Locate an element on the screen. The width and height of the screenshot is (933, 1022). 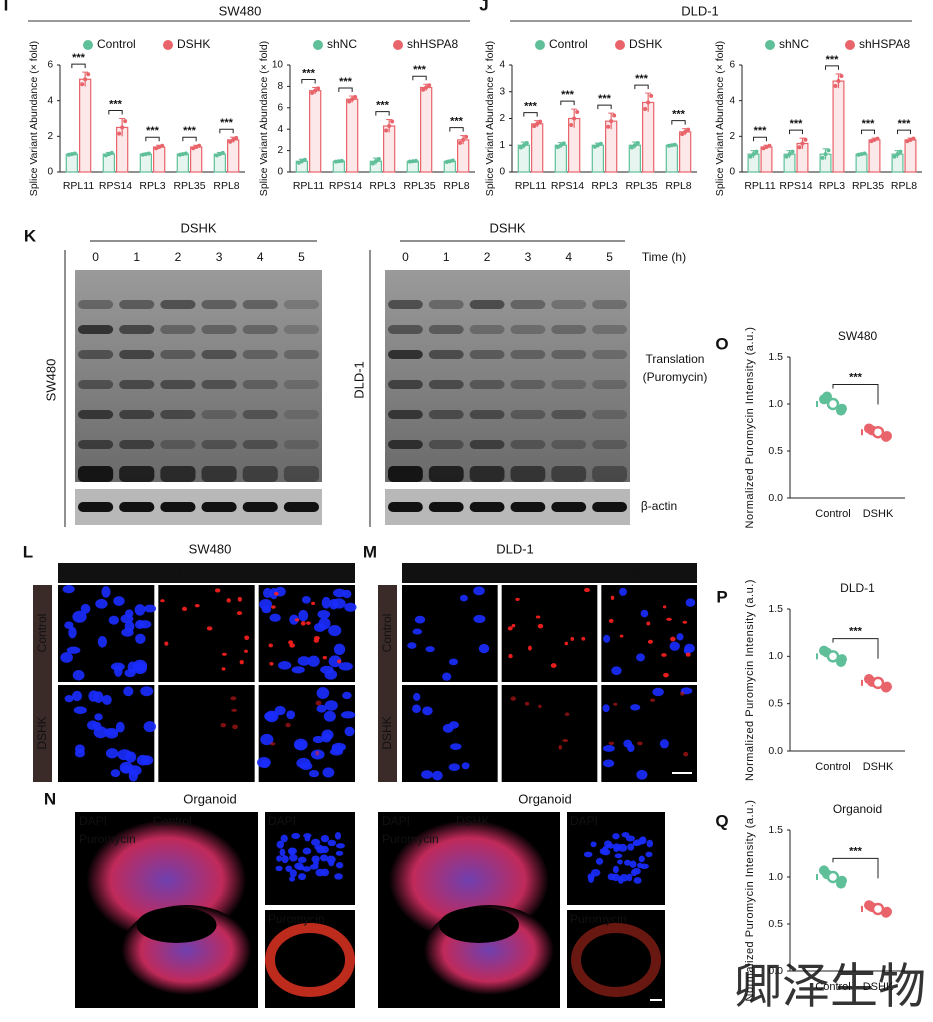
x-tick-label: RPL11 is located at coordinates (759, 186).